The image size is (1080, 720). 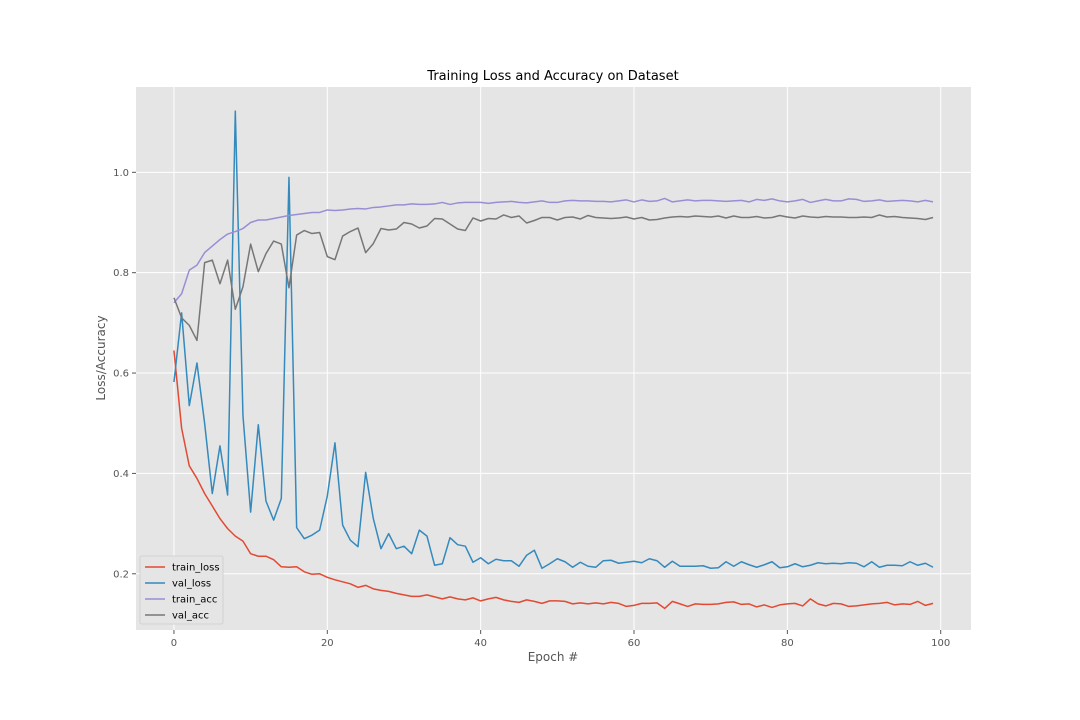 I want to click on series-line-val-acc, so click(x=553, y=278).